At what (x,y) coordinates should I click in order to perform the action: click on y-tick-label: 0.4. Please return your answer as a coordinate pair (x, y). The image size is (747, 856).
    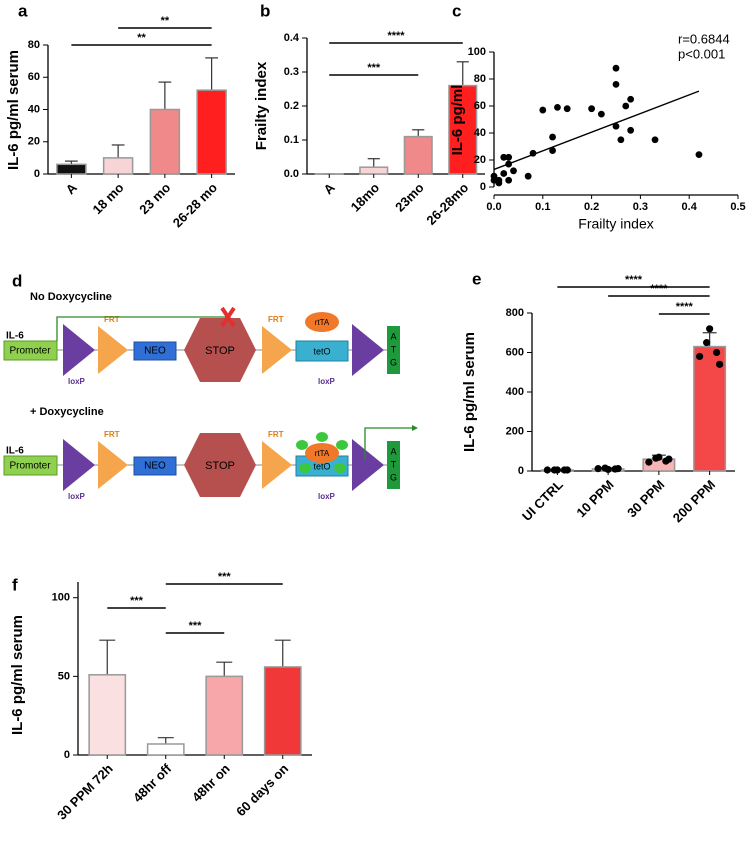
    Looking at the image, I should click on (292, 38).